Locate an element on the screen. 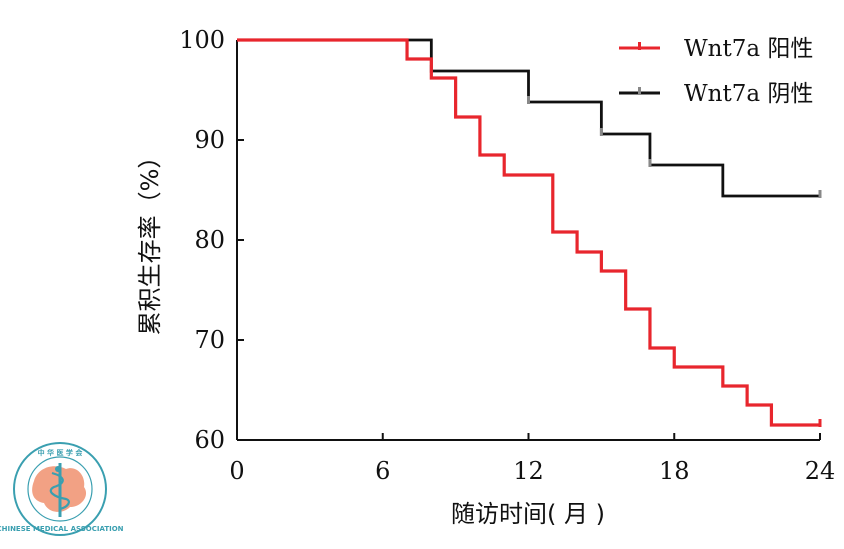 The image size is (844, 549). x-axis-title: 随访时间( 月 ) is located at coordinates (528, 514).